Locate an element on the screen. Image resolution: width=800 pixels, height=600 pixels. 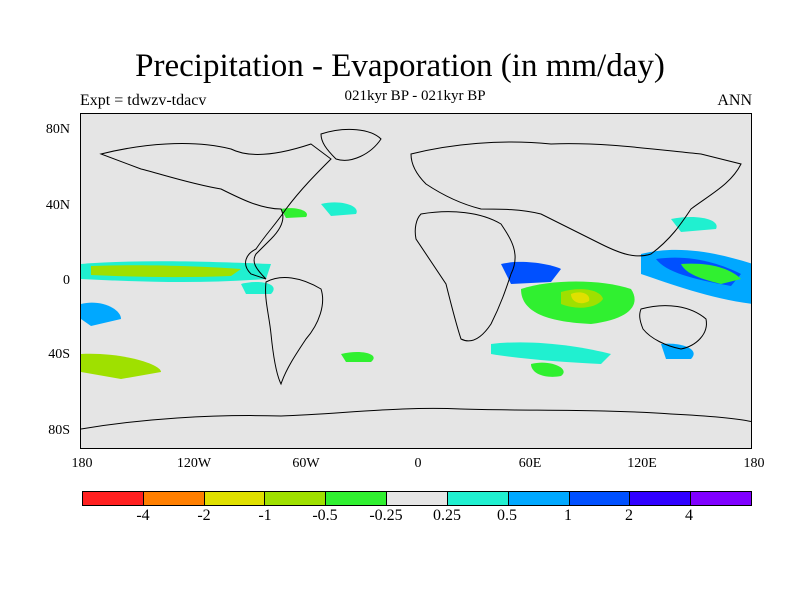
colorbar is located at coordinates (417, 498).